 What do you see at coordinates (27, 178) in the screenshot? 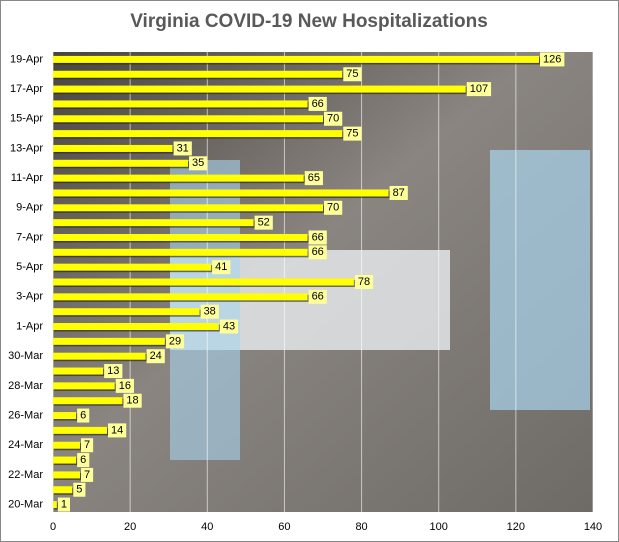
I see `y-tick-label: 11-Apr` at bounding box center [27, 178].